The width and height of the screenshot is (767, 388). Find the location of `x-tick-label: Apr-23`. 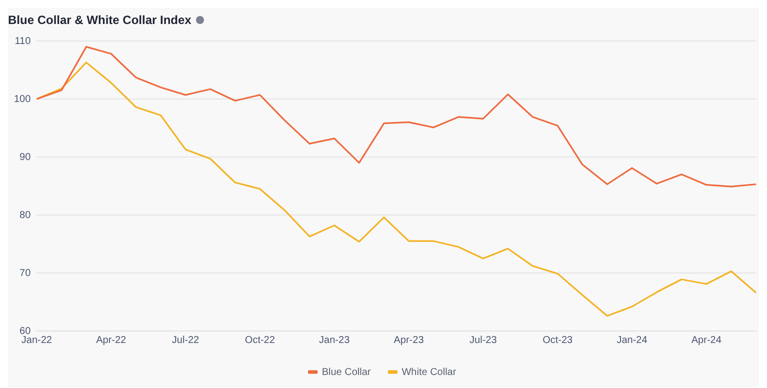

x-tick-label: Apr-23 is located at coordinates (409, 340).